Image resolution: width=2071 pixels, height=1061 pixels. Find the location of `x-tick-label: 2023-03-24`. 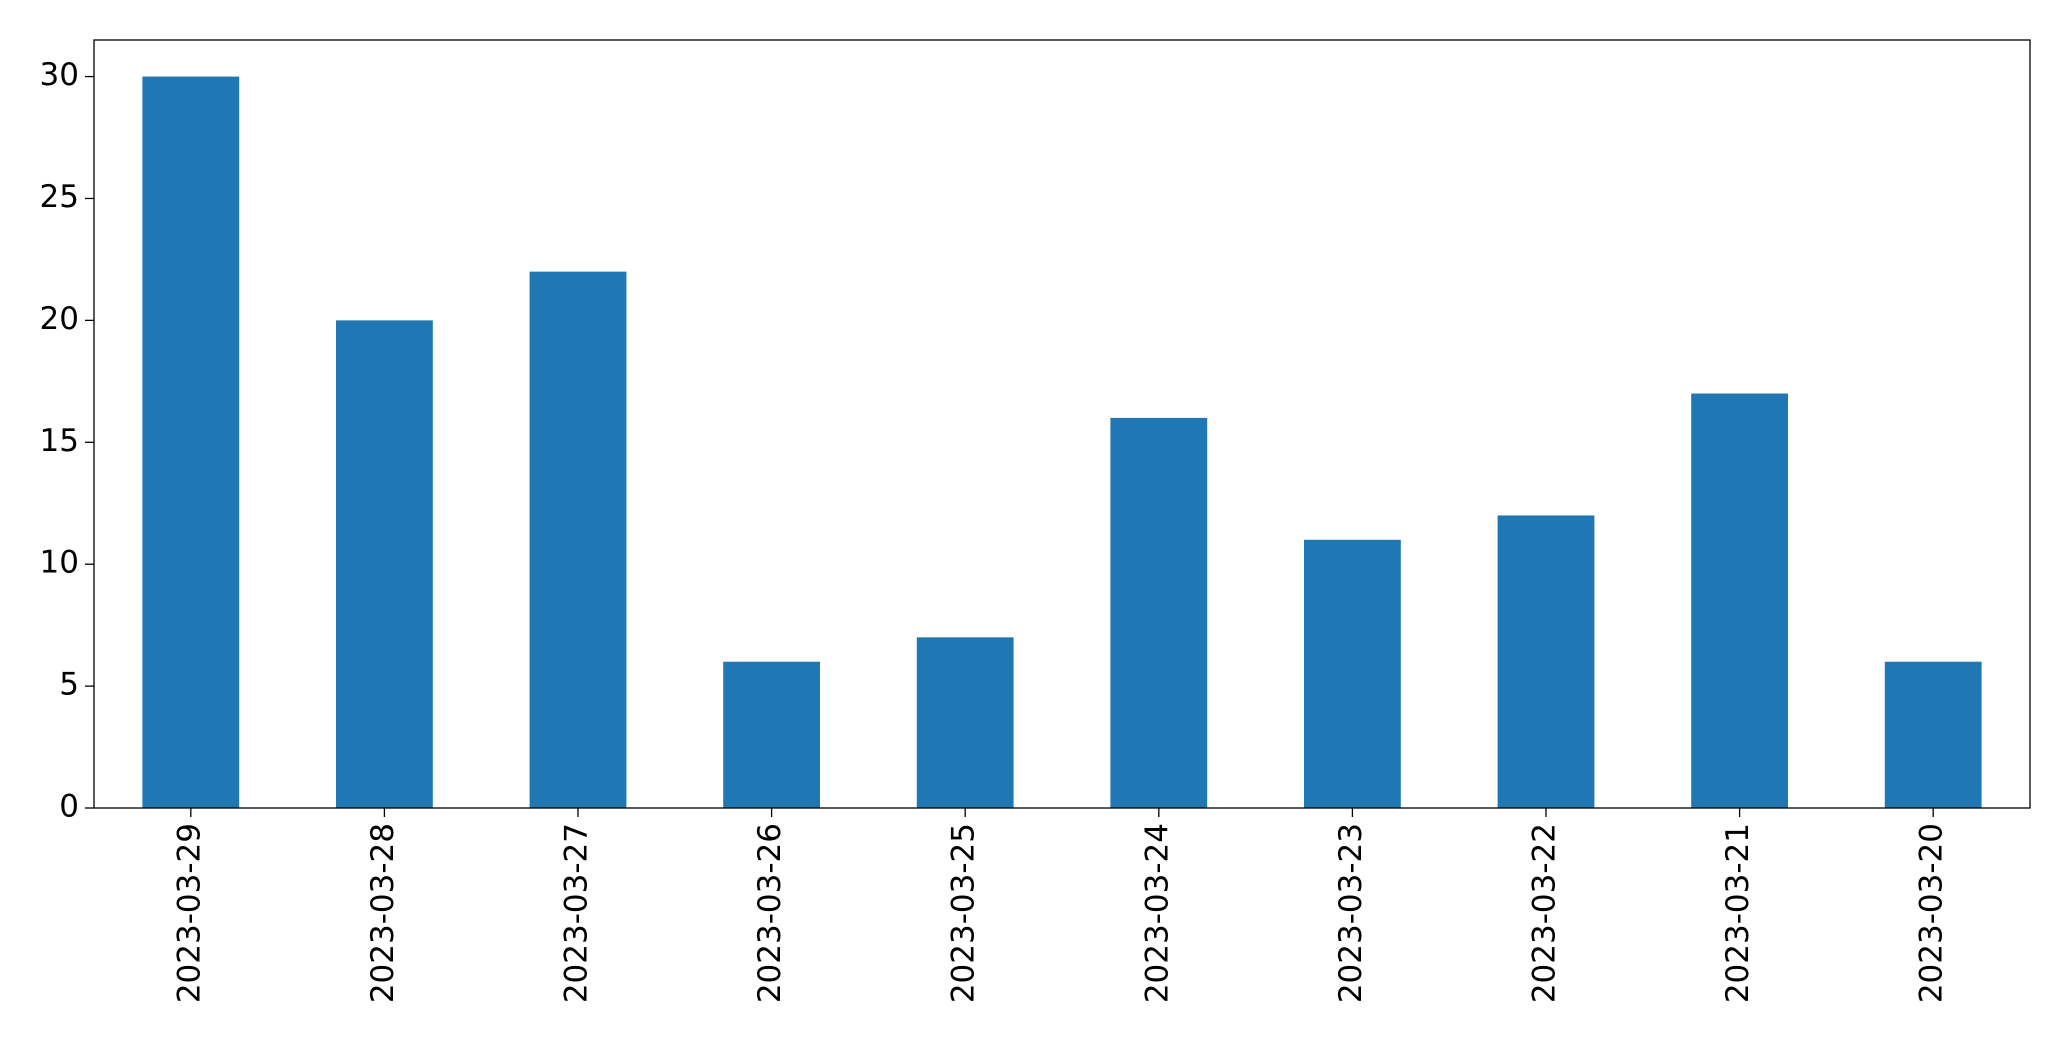

x-tick-label: 2023-03-24 is located at coordinates (1157, 913).